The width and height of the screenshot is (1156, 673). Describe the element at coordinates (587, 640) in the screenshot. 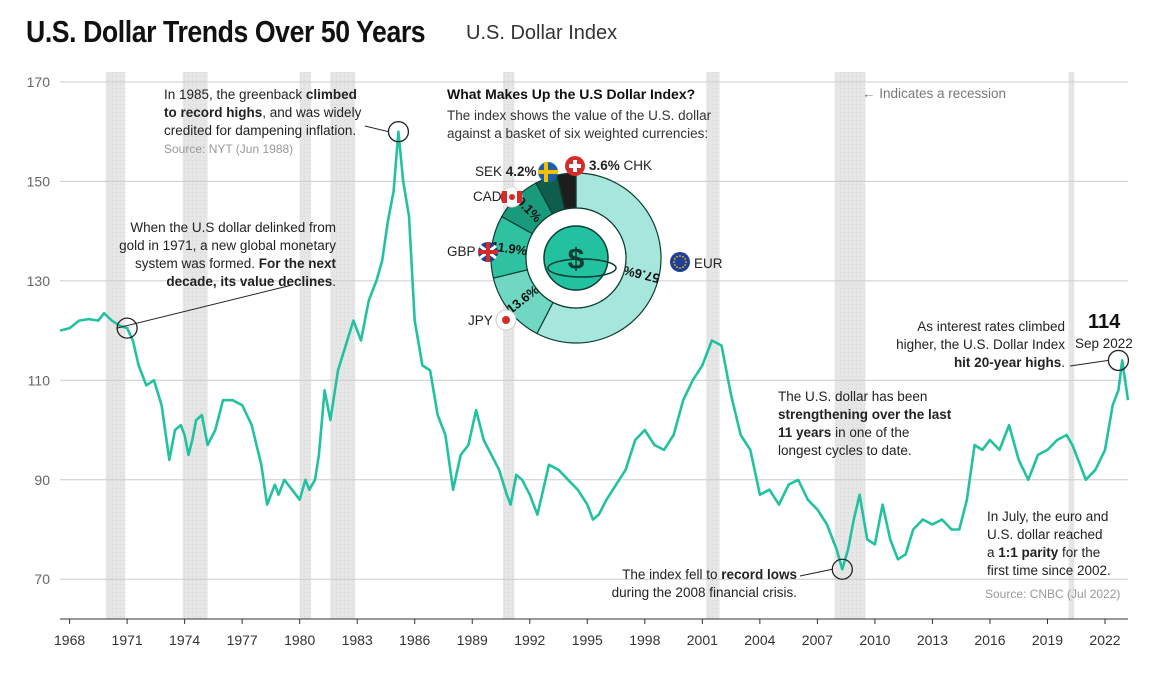

I see `x-tick-label: 1995` at that location.